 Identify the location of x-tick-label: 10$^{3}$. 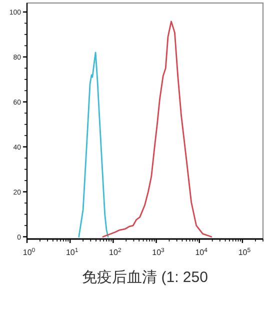
(159, 252).